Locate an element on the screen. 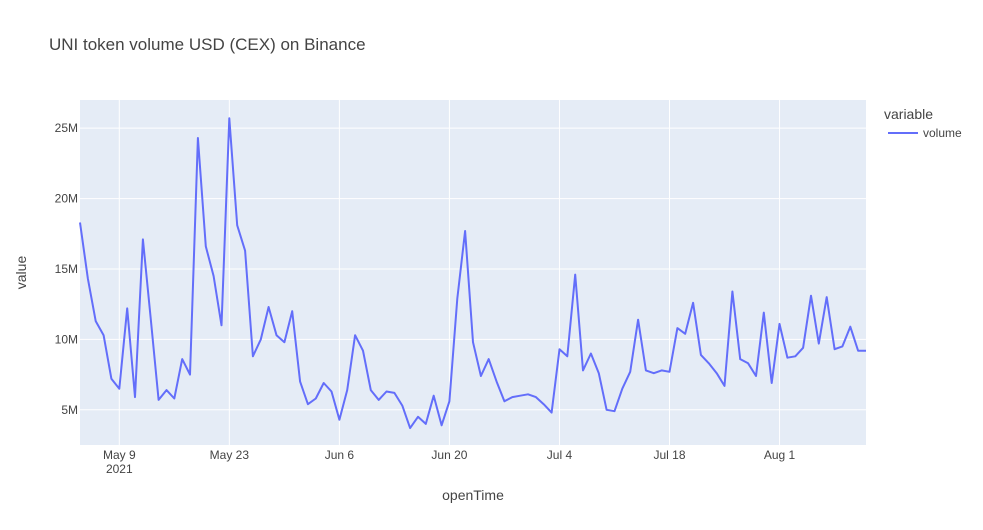 This screenshot has width=983, height=530. legend-item-volume: volume is located at coordinates (925, 133).